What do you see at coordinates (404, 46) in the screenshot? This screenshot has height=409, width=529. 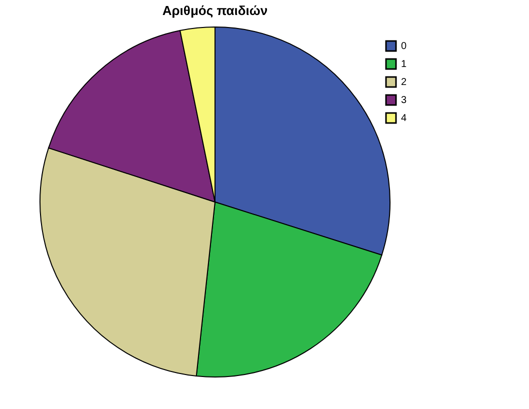 I see `legend-label: 0` at bounding box center [404, 46].